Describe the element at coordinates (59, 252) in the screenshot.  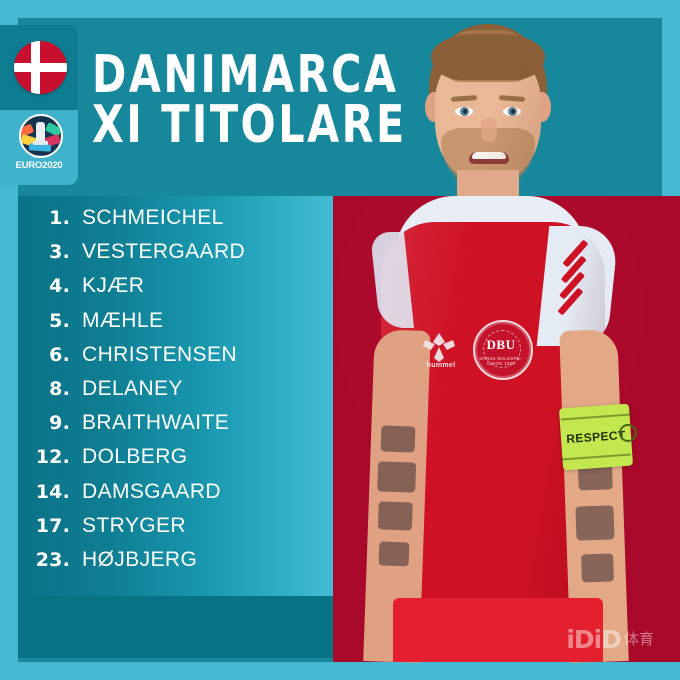
I see `lineup-row-number: 3.` at that location.